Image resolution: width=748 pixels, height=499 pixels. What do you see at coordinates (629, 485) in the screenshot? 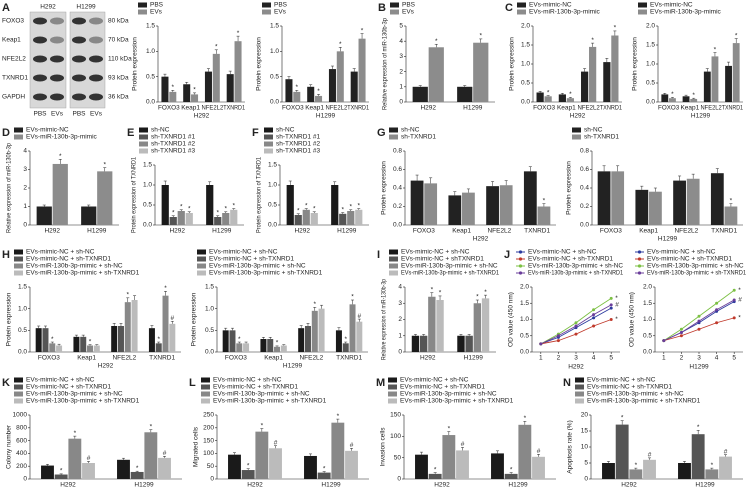
I see `x-tick-label: H292` at bounding box center [629, 485].